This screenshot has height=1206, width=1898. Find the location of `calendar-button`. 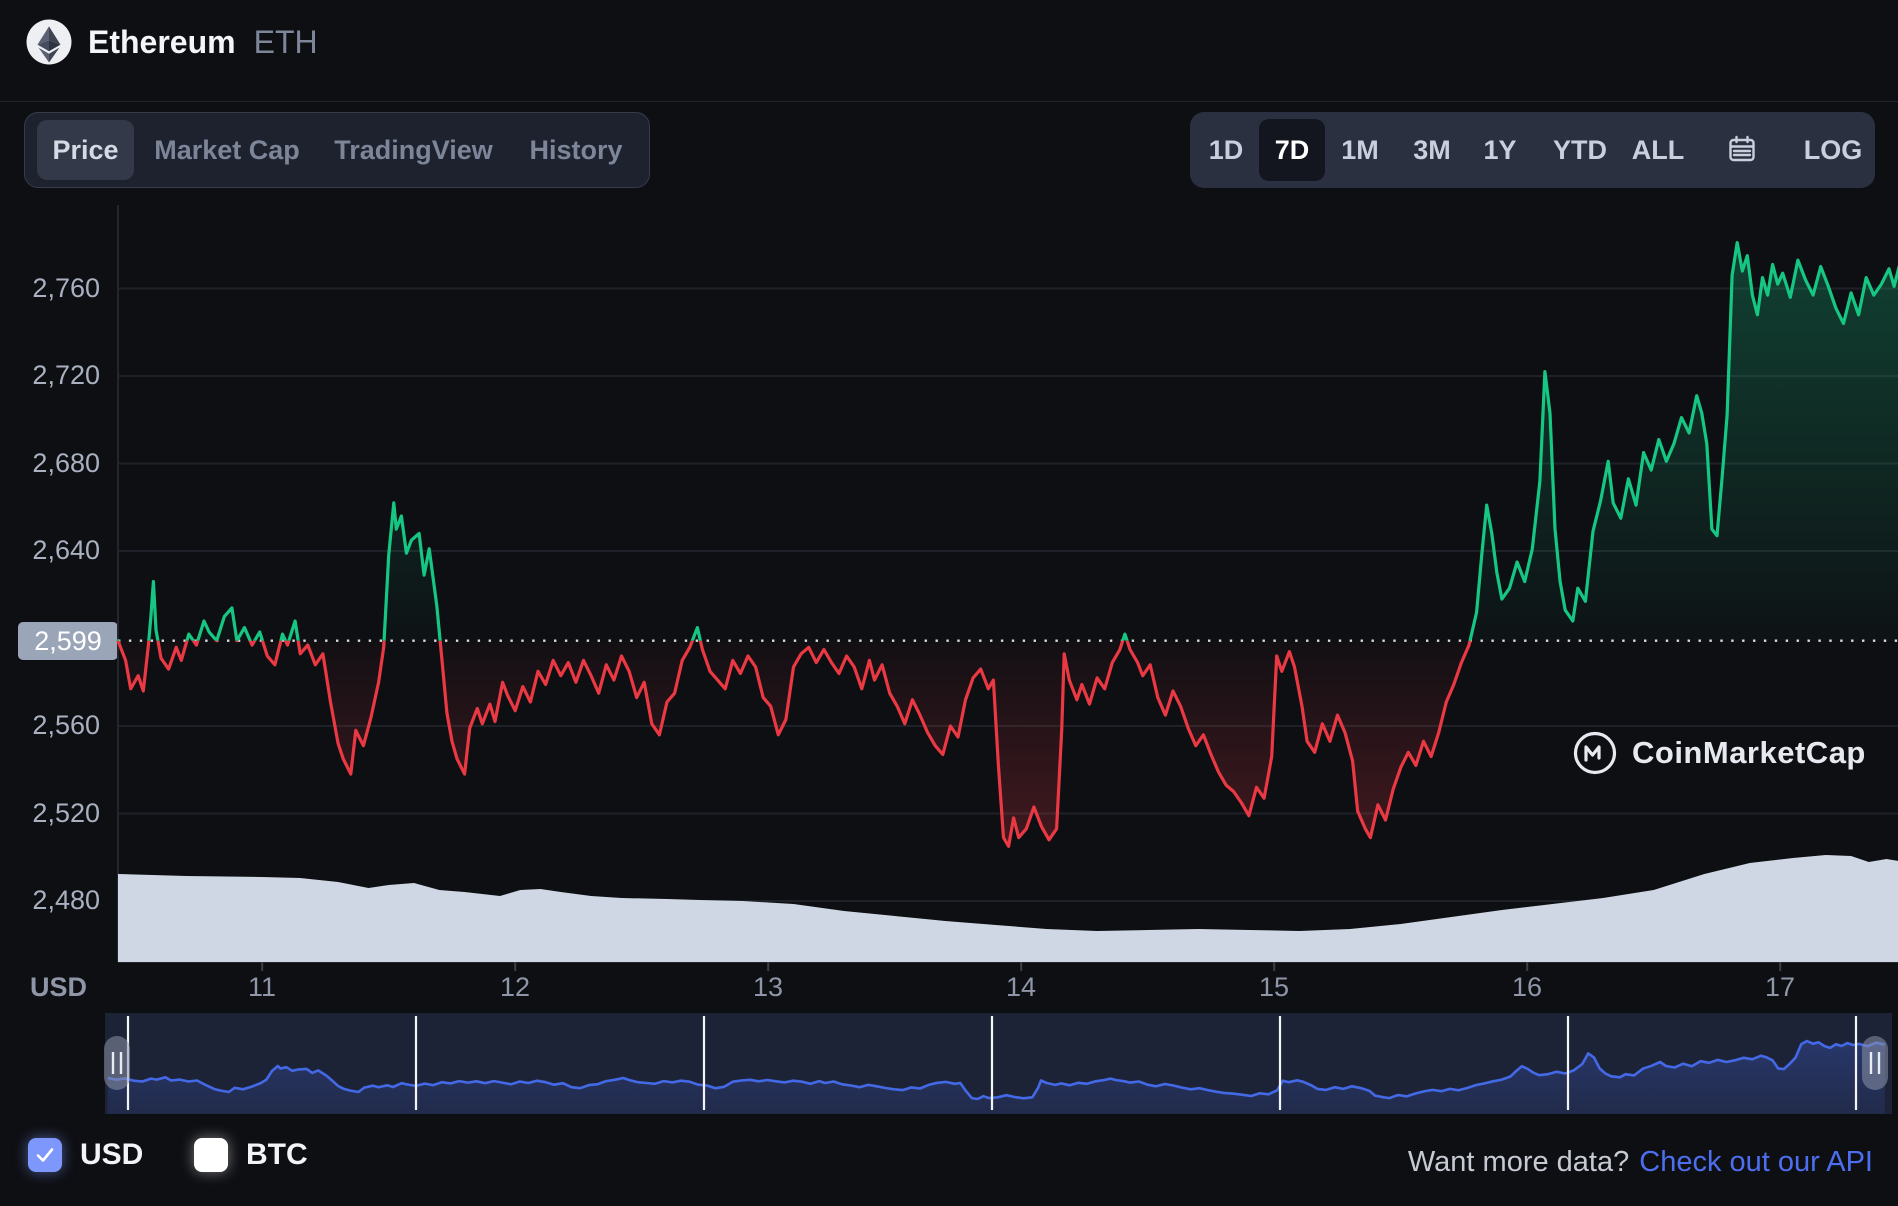

calendar-button is located at coordinates (1742, 150).